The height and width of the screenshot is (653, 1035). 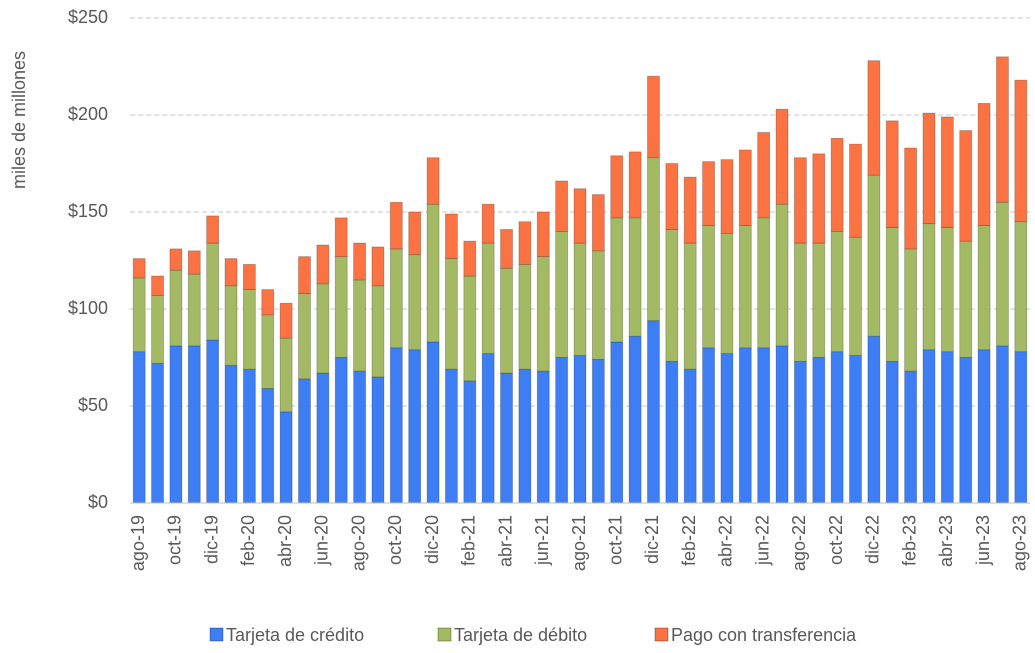 What do you see at coordinates (652, 539) in the screenshot?
I see `x-tick-label: dic-21` at bounding box center [652, 539].